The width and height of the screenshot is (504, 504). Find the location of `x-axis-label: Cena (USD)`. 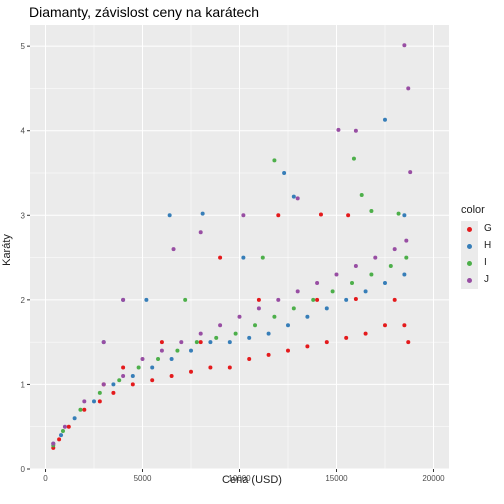

x-axis-label: Cena (USD) is located at coordinates (252, 480).